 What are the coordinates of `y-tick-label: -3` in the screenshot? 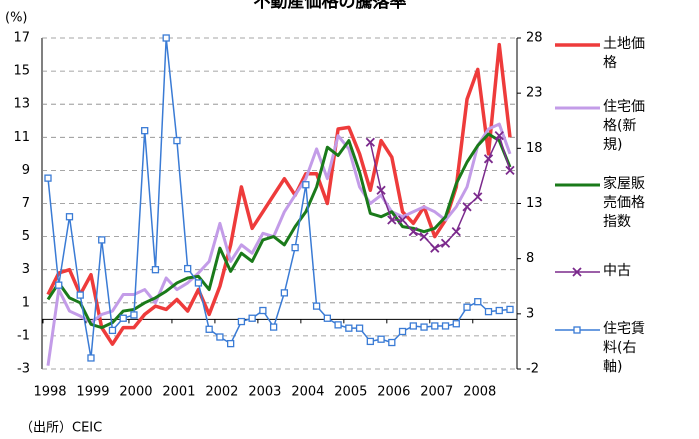 It's located at (23, 369).